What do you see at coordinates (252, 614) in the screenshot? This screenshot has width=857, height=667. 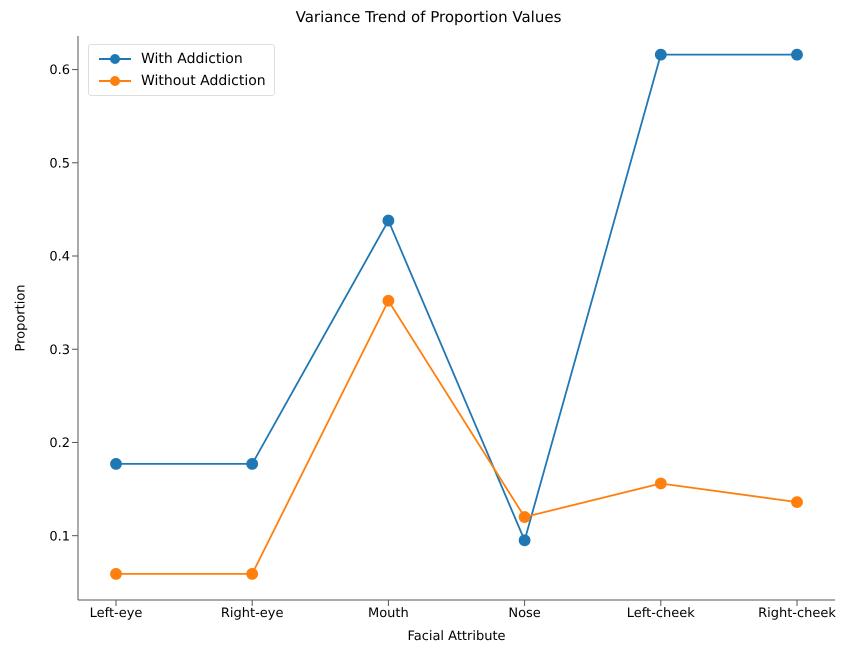 I see `x-tick-label: Right-eye` at bounding box center [252, 614].